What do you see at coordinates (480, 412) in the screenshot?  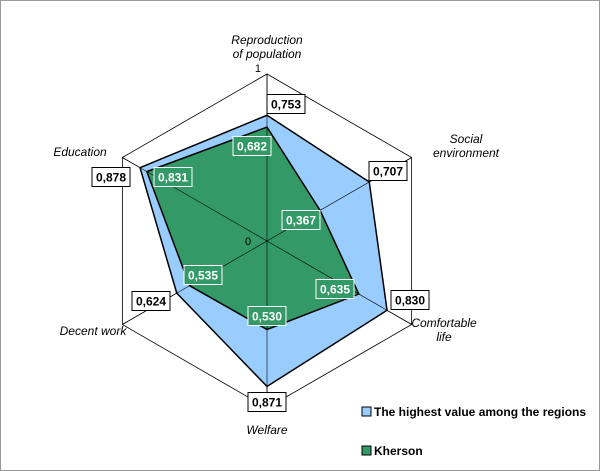 I see `legend-label-highest: The highest value among the regions` at bounding box center [480, 412].